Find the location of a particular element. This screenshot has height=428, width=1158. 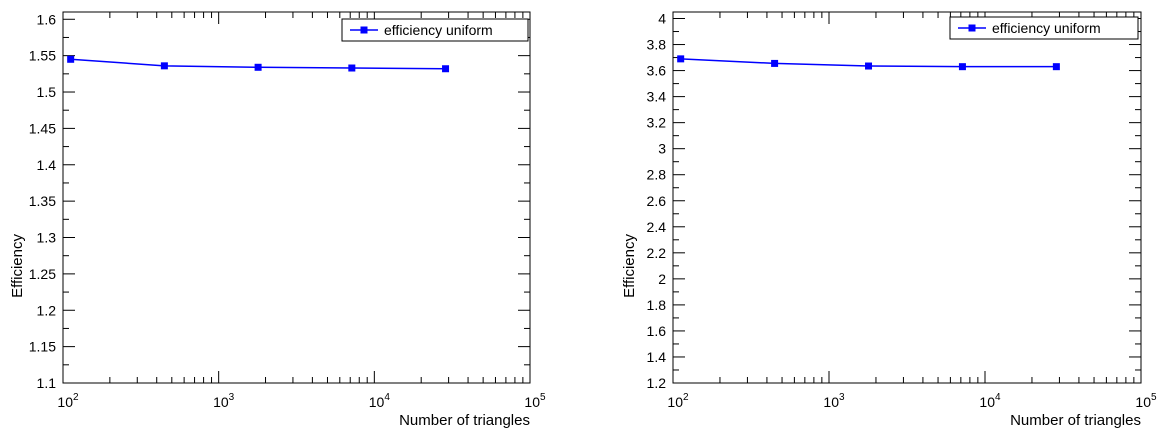

y-tick-label: 1.5 is located at coordinates (47, 92).